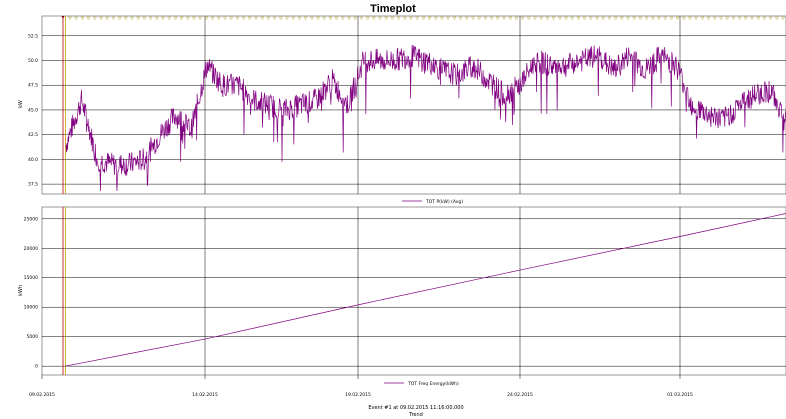 This screenshot has height=419, width=786. I want to click on event-flags, so click(423, 18).